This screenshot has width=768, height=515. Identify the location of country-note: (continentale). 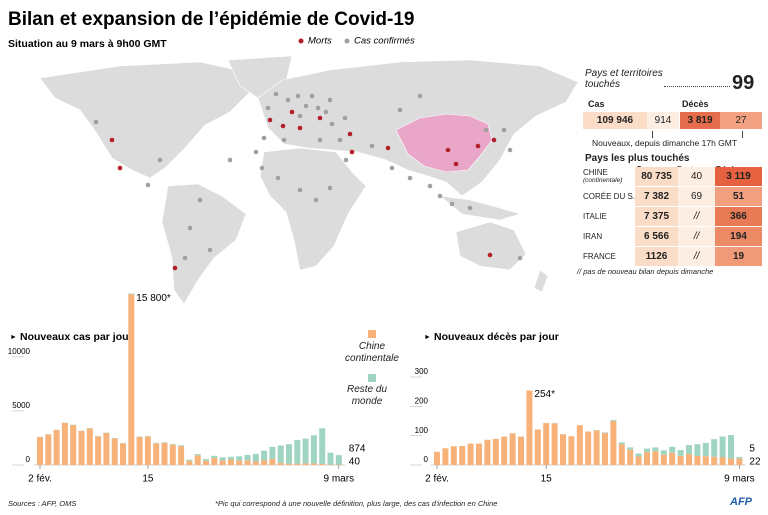
(603, 180).